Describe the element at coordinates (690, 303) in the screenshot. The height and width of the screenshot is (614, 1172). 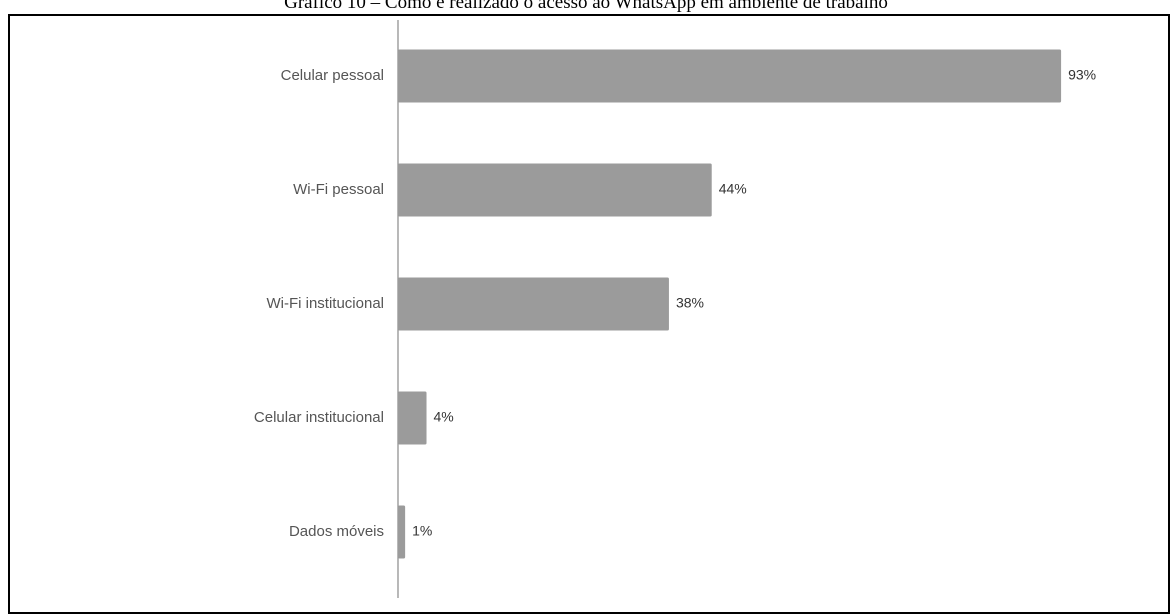
I see `value-label-wi-fi-institucional: 38%` at that location.